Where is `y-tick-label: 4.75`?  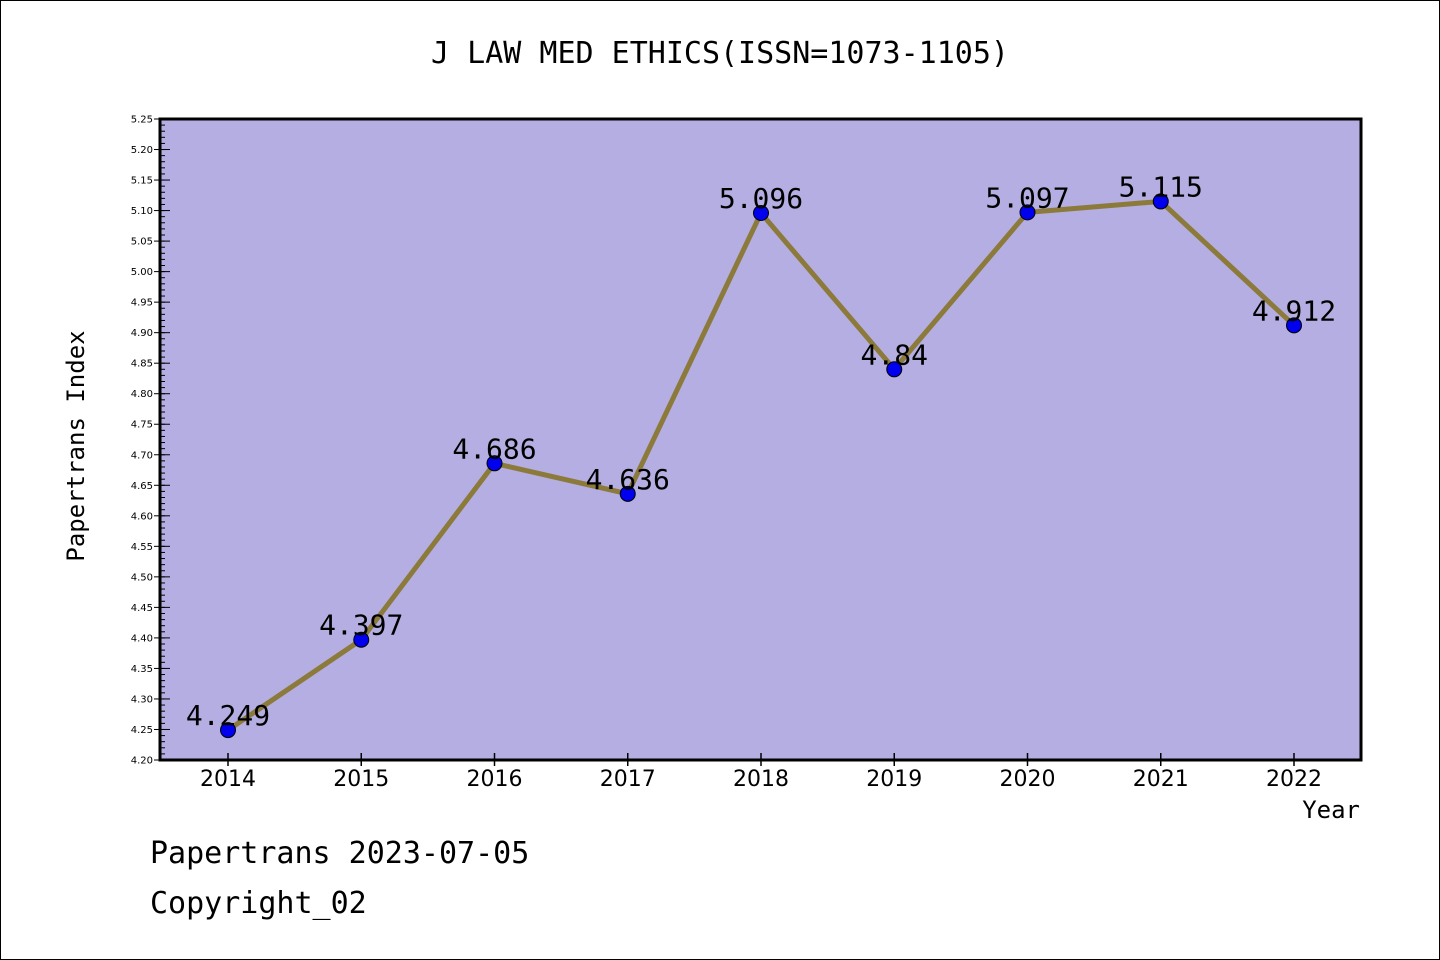
y-tick-label: 4.75 is located at coordinates (142, 425).